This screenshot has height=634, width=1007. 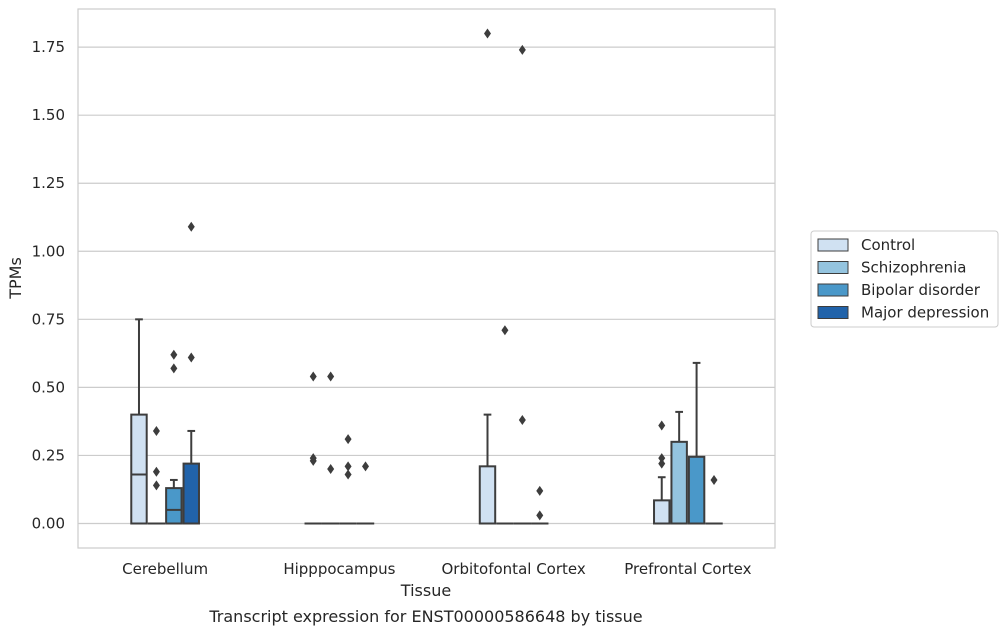 What do you see at coordinates (339, 569) in the screenshot?
I see `x-tick-label: Hipppocampus` at bounding box center [339, 569].